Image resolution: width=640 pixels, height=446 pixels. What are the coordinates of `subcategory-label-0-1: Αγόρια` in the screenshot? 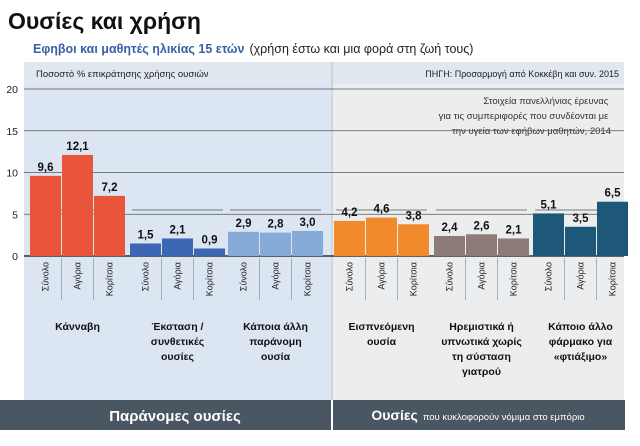 It's located at (78, 276).